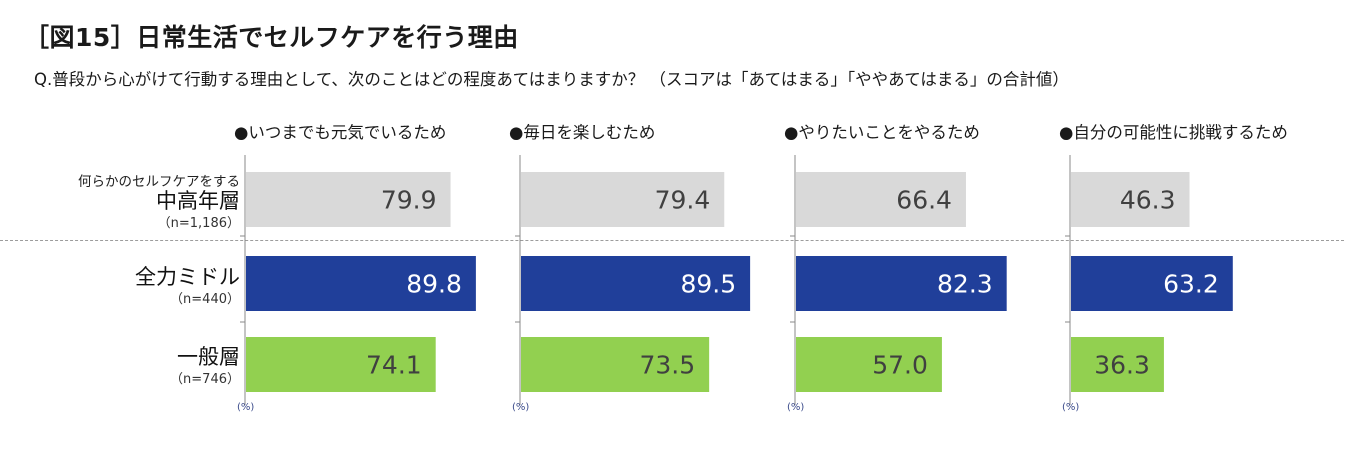 The height and width of the screenshot is (454, 1370). What do you see at coordinates (394, 365) in the screenshot?
I see `bar-value-label: 74.1` at bounding box center [394, 365].